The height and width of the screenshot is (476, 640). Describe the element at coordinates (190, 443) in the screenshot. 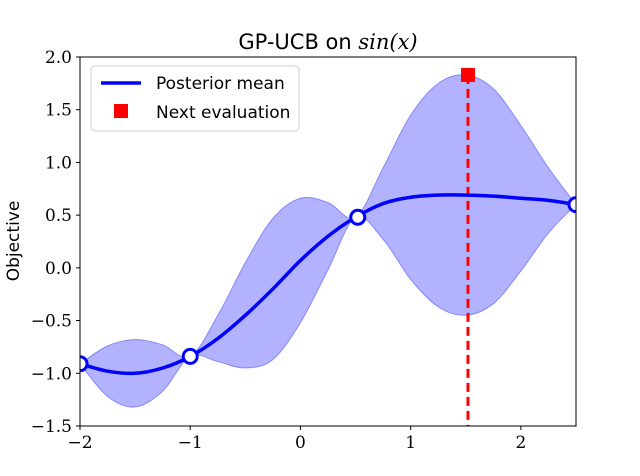

I see `x-tick-label: −1` at that location.